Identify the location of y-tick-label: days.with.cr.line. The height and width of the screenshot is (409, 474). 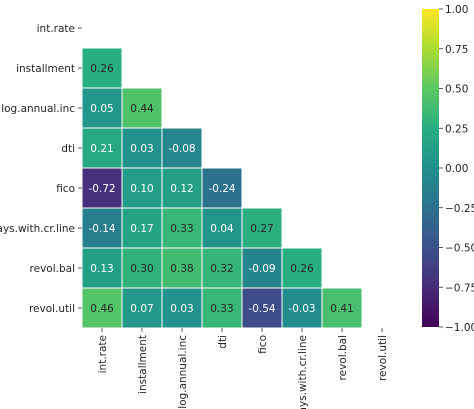
(37, 229).